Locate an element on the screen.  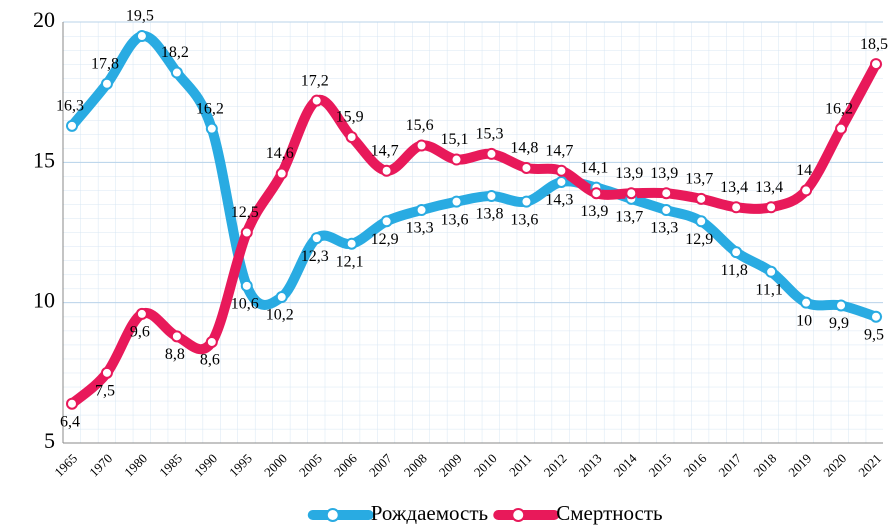
value-label: 16,2 is located at coordinates (210, 108).